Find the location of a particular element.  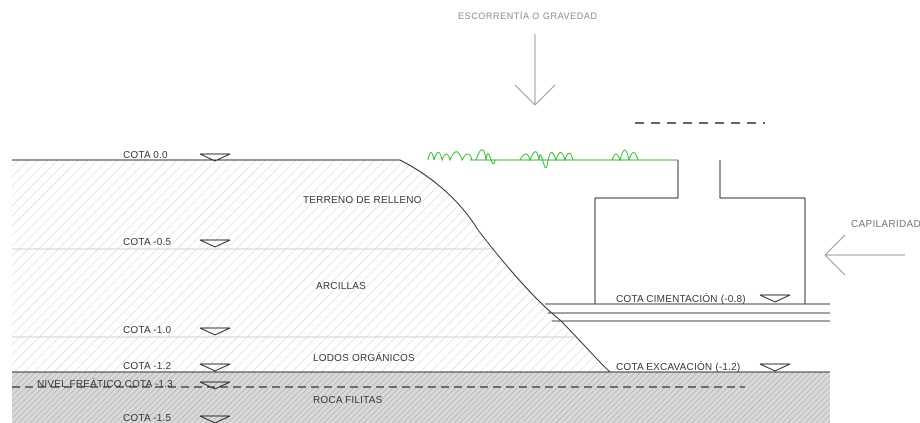

level-marker-excavation is located at coordinates (775, 367).